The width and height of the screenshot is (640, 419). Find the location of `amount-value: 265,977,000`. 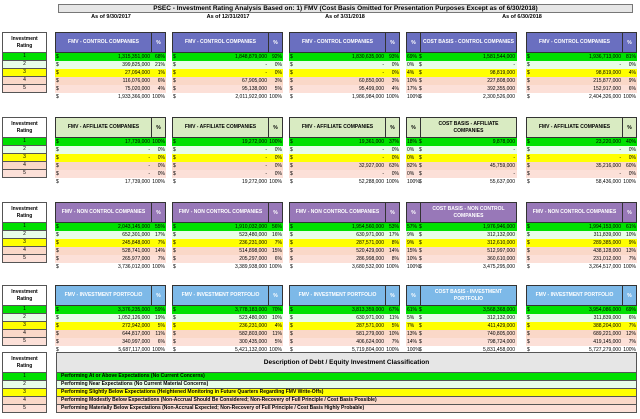

amount-value: 265,977,000 is located at coordinates (136, 259).